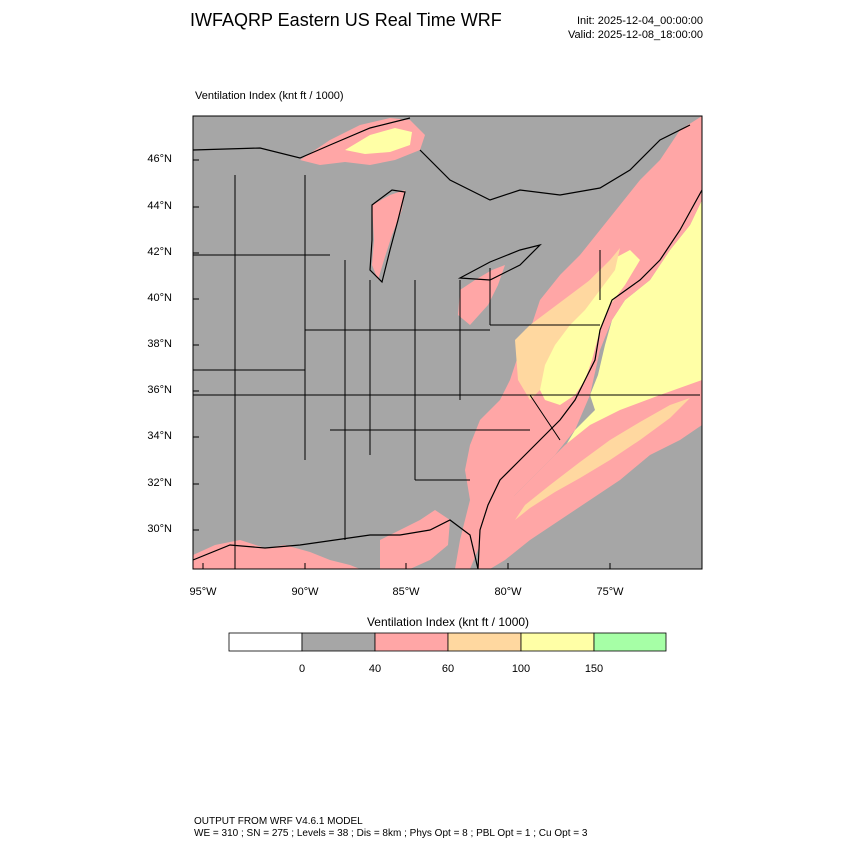 The width and height of the screenshot is (850, 850). Describe the element at coordinates (602, 459) in the screenshot. I see `offshore-orange-band` at that location.